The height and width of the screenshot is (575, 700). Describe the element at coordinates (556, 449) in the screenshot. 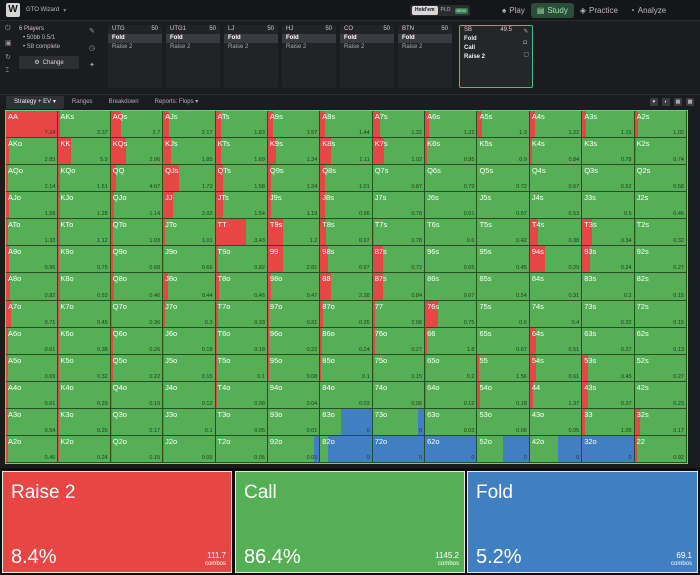

I see `hand-cell: 42o 0` at that location.